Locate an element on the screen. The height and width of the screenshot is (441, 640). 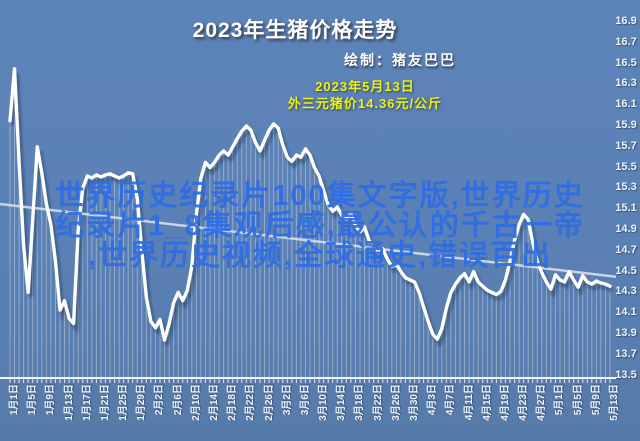
x-axis-label: 1月25日 is located at coordinates (124, 402).